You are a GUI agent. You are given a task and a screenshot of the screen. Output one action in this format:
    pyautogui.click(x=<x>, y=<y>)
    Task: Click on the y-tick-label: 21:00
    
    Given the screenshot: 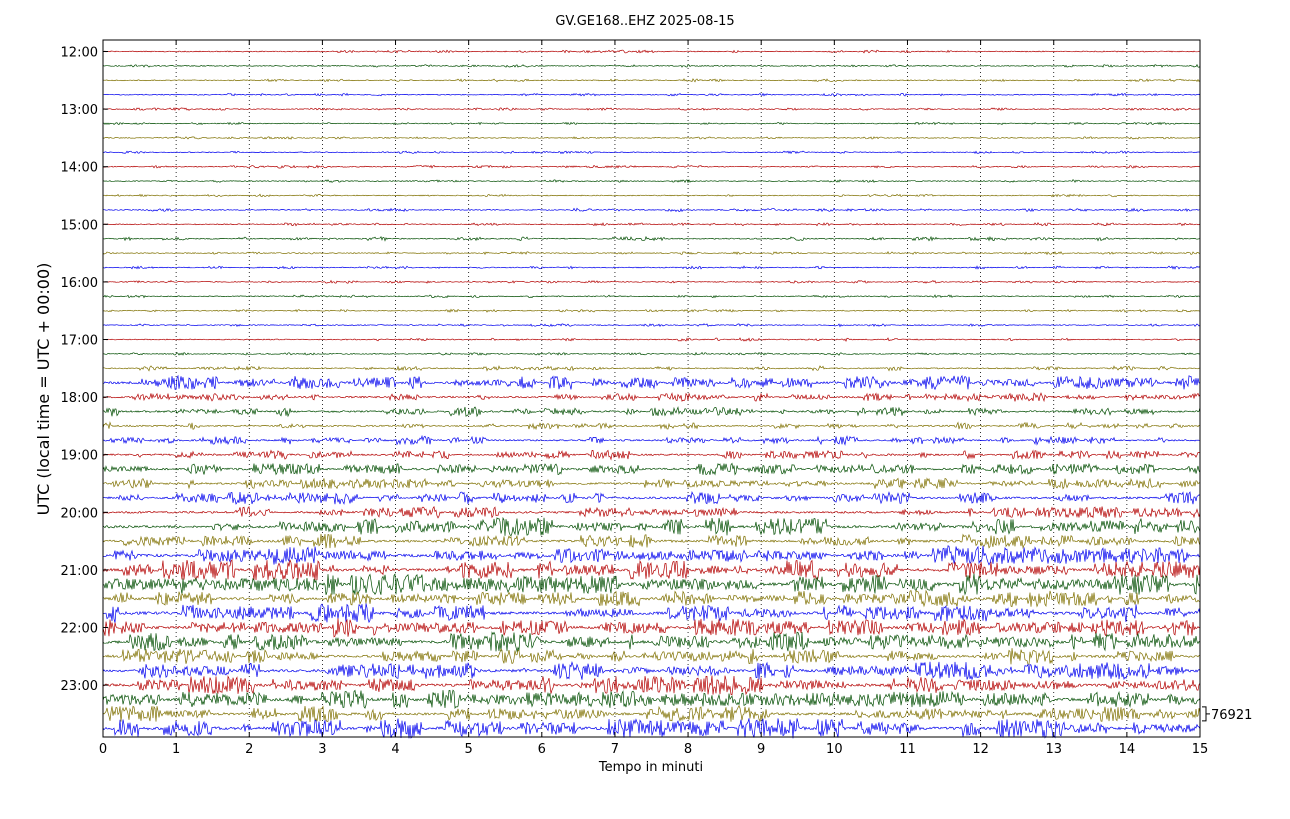 What is the action you would take?
    pyautogui.click(x=79, y=571)
    